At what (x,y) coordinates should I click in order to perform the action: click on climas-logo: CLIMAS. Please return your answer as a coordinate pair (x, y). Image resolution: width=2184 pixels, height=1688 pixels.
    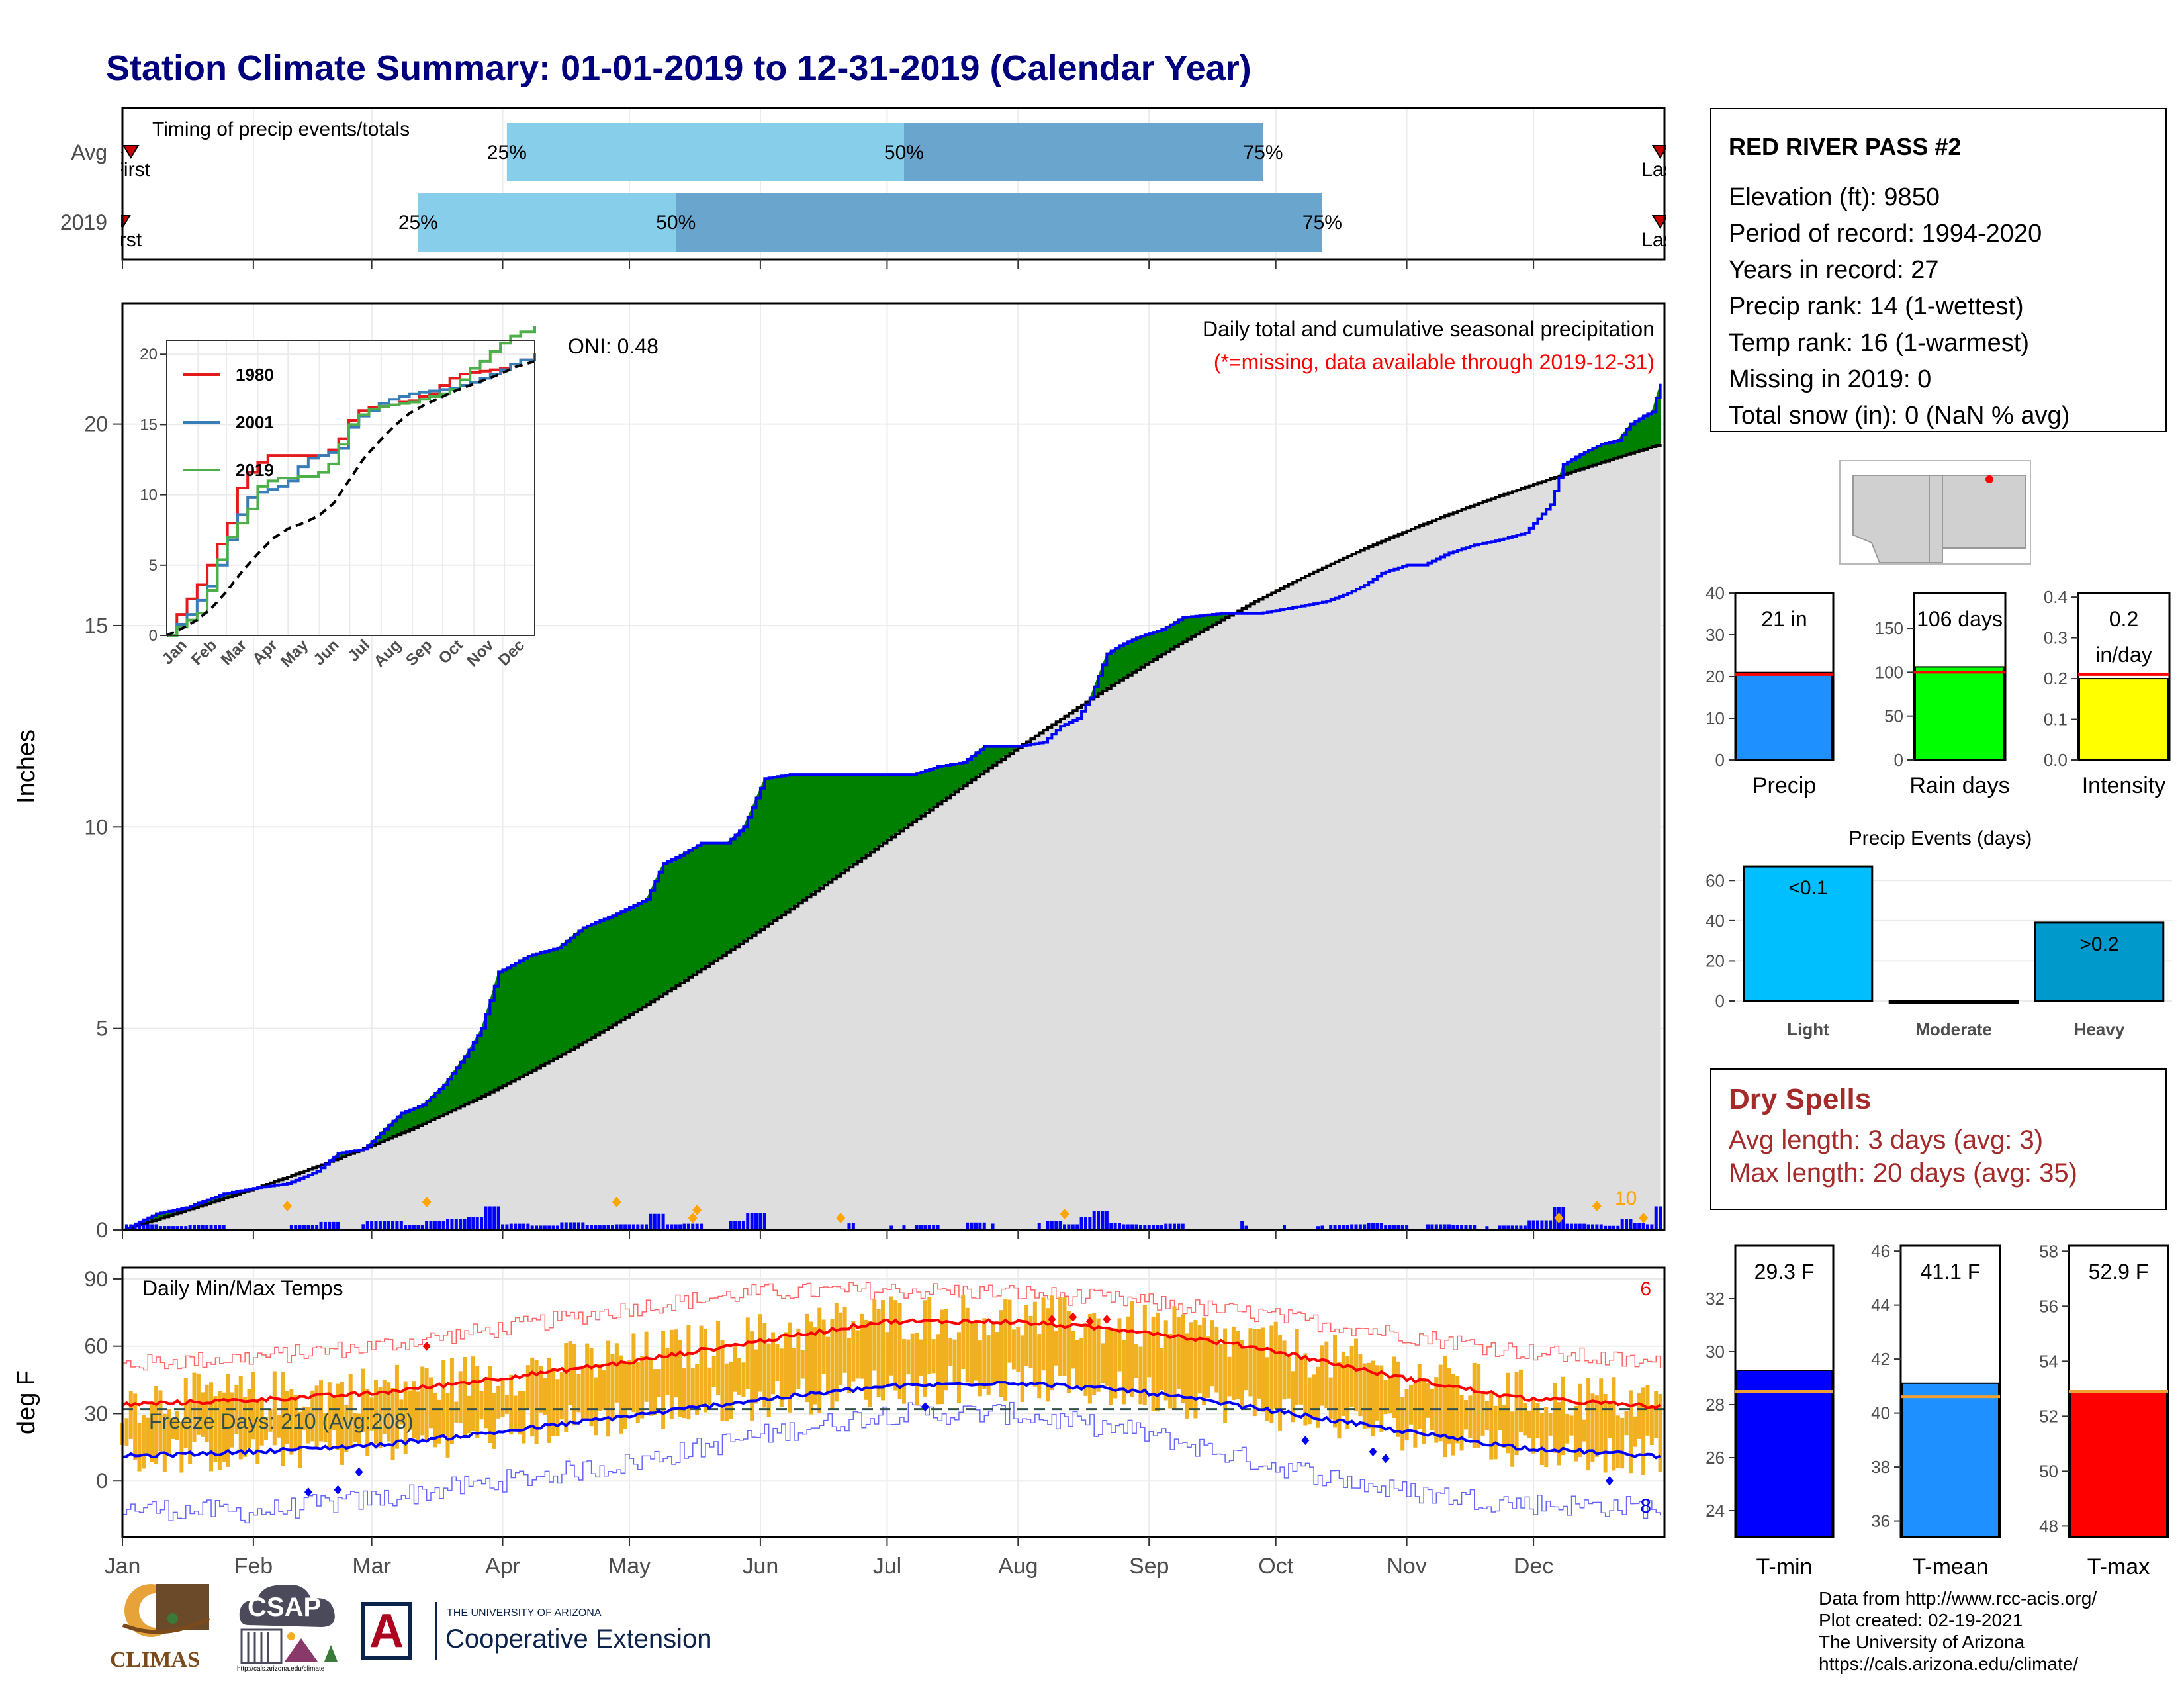
    Looking at the image, I should click on (166, 1628).